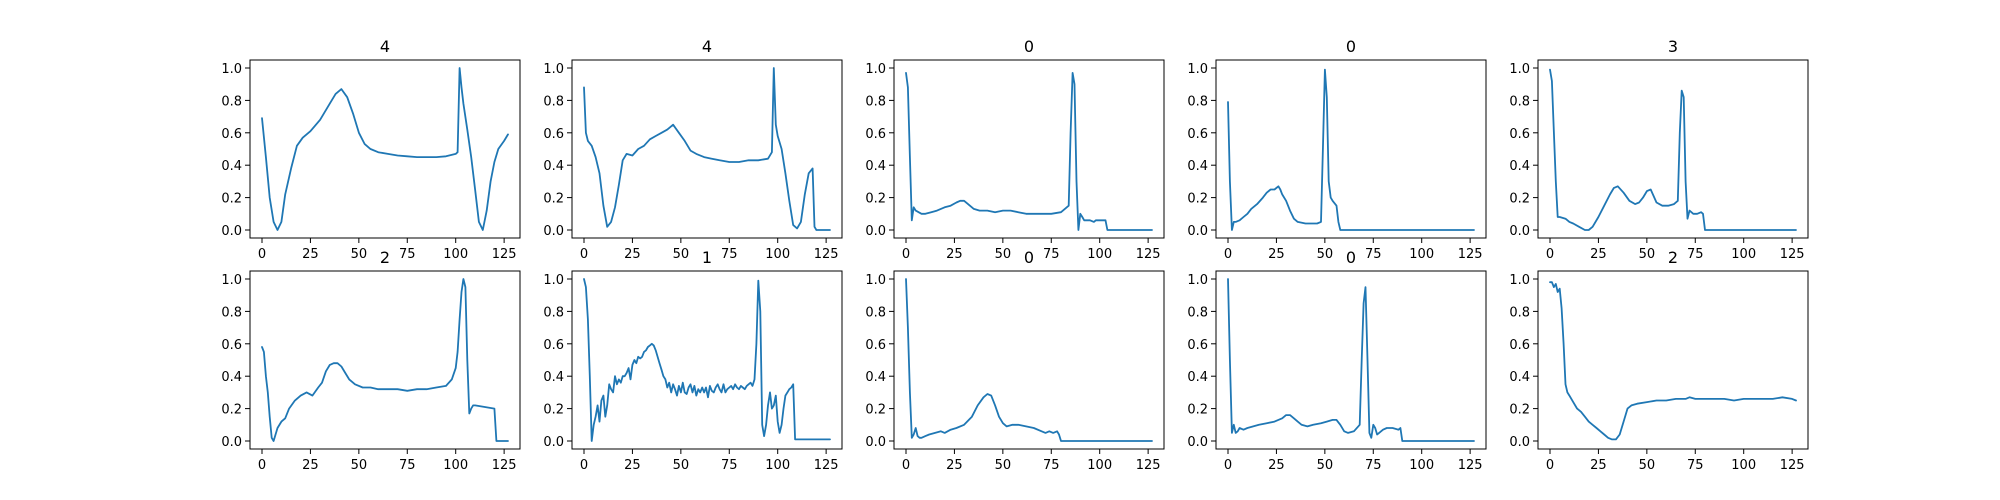  Describe the element at coordinates (707, 46) in the screenshot. I see `subplot-title: 4` at that location.